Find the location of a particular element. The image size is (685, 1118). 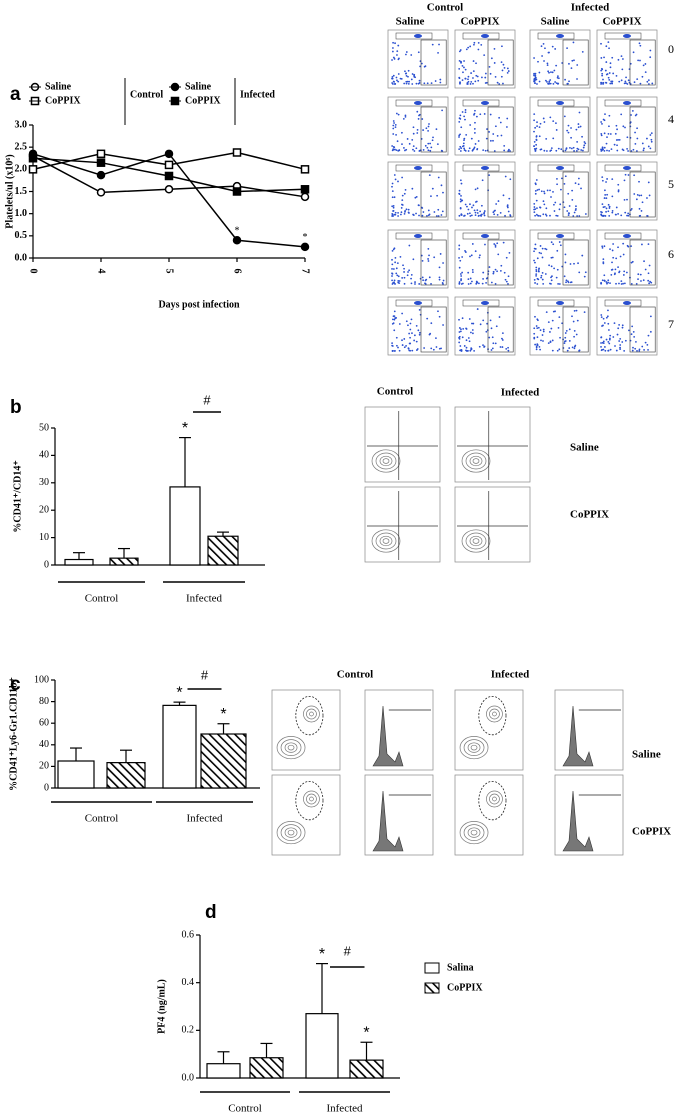

legend-label: CoPPIX is located at coordinates (63, 100).